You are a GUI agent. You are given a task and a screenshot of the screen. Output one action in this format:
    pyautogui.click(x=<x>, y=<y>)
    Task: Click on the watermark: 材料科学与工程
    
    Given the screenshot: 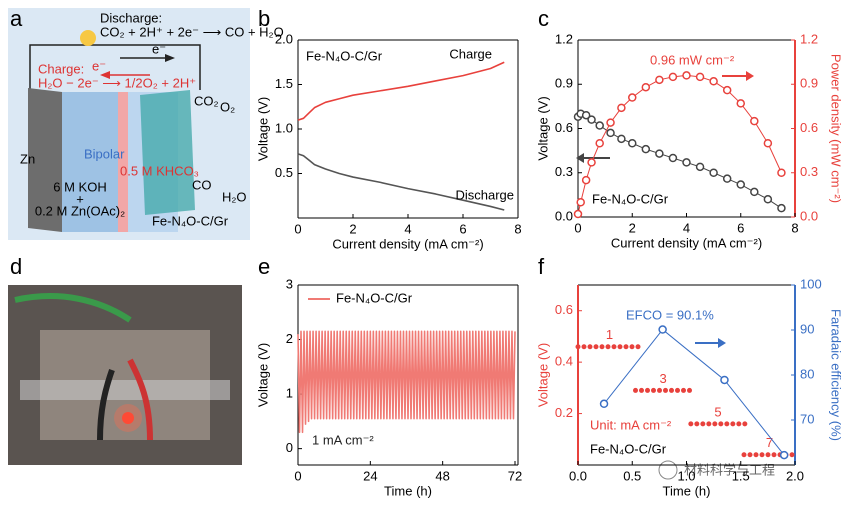 What is the action you would take?
    pyautogui.click(x=716, y=470)
    